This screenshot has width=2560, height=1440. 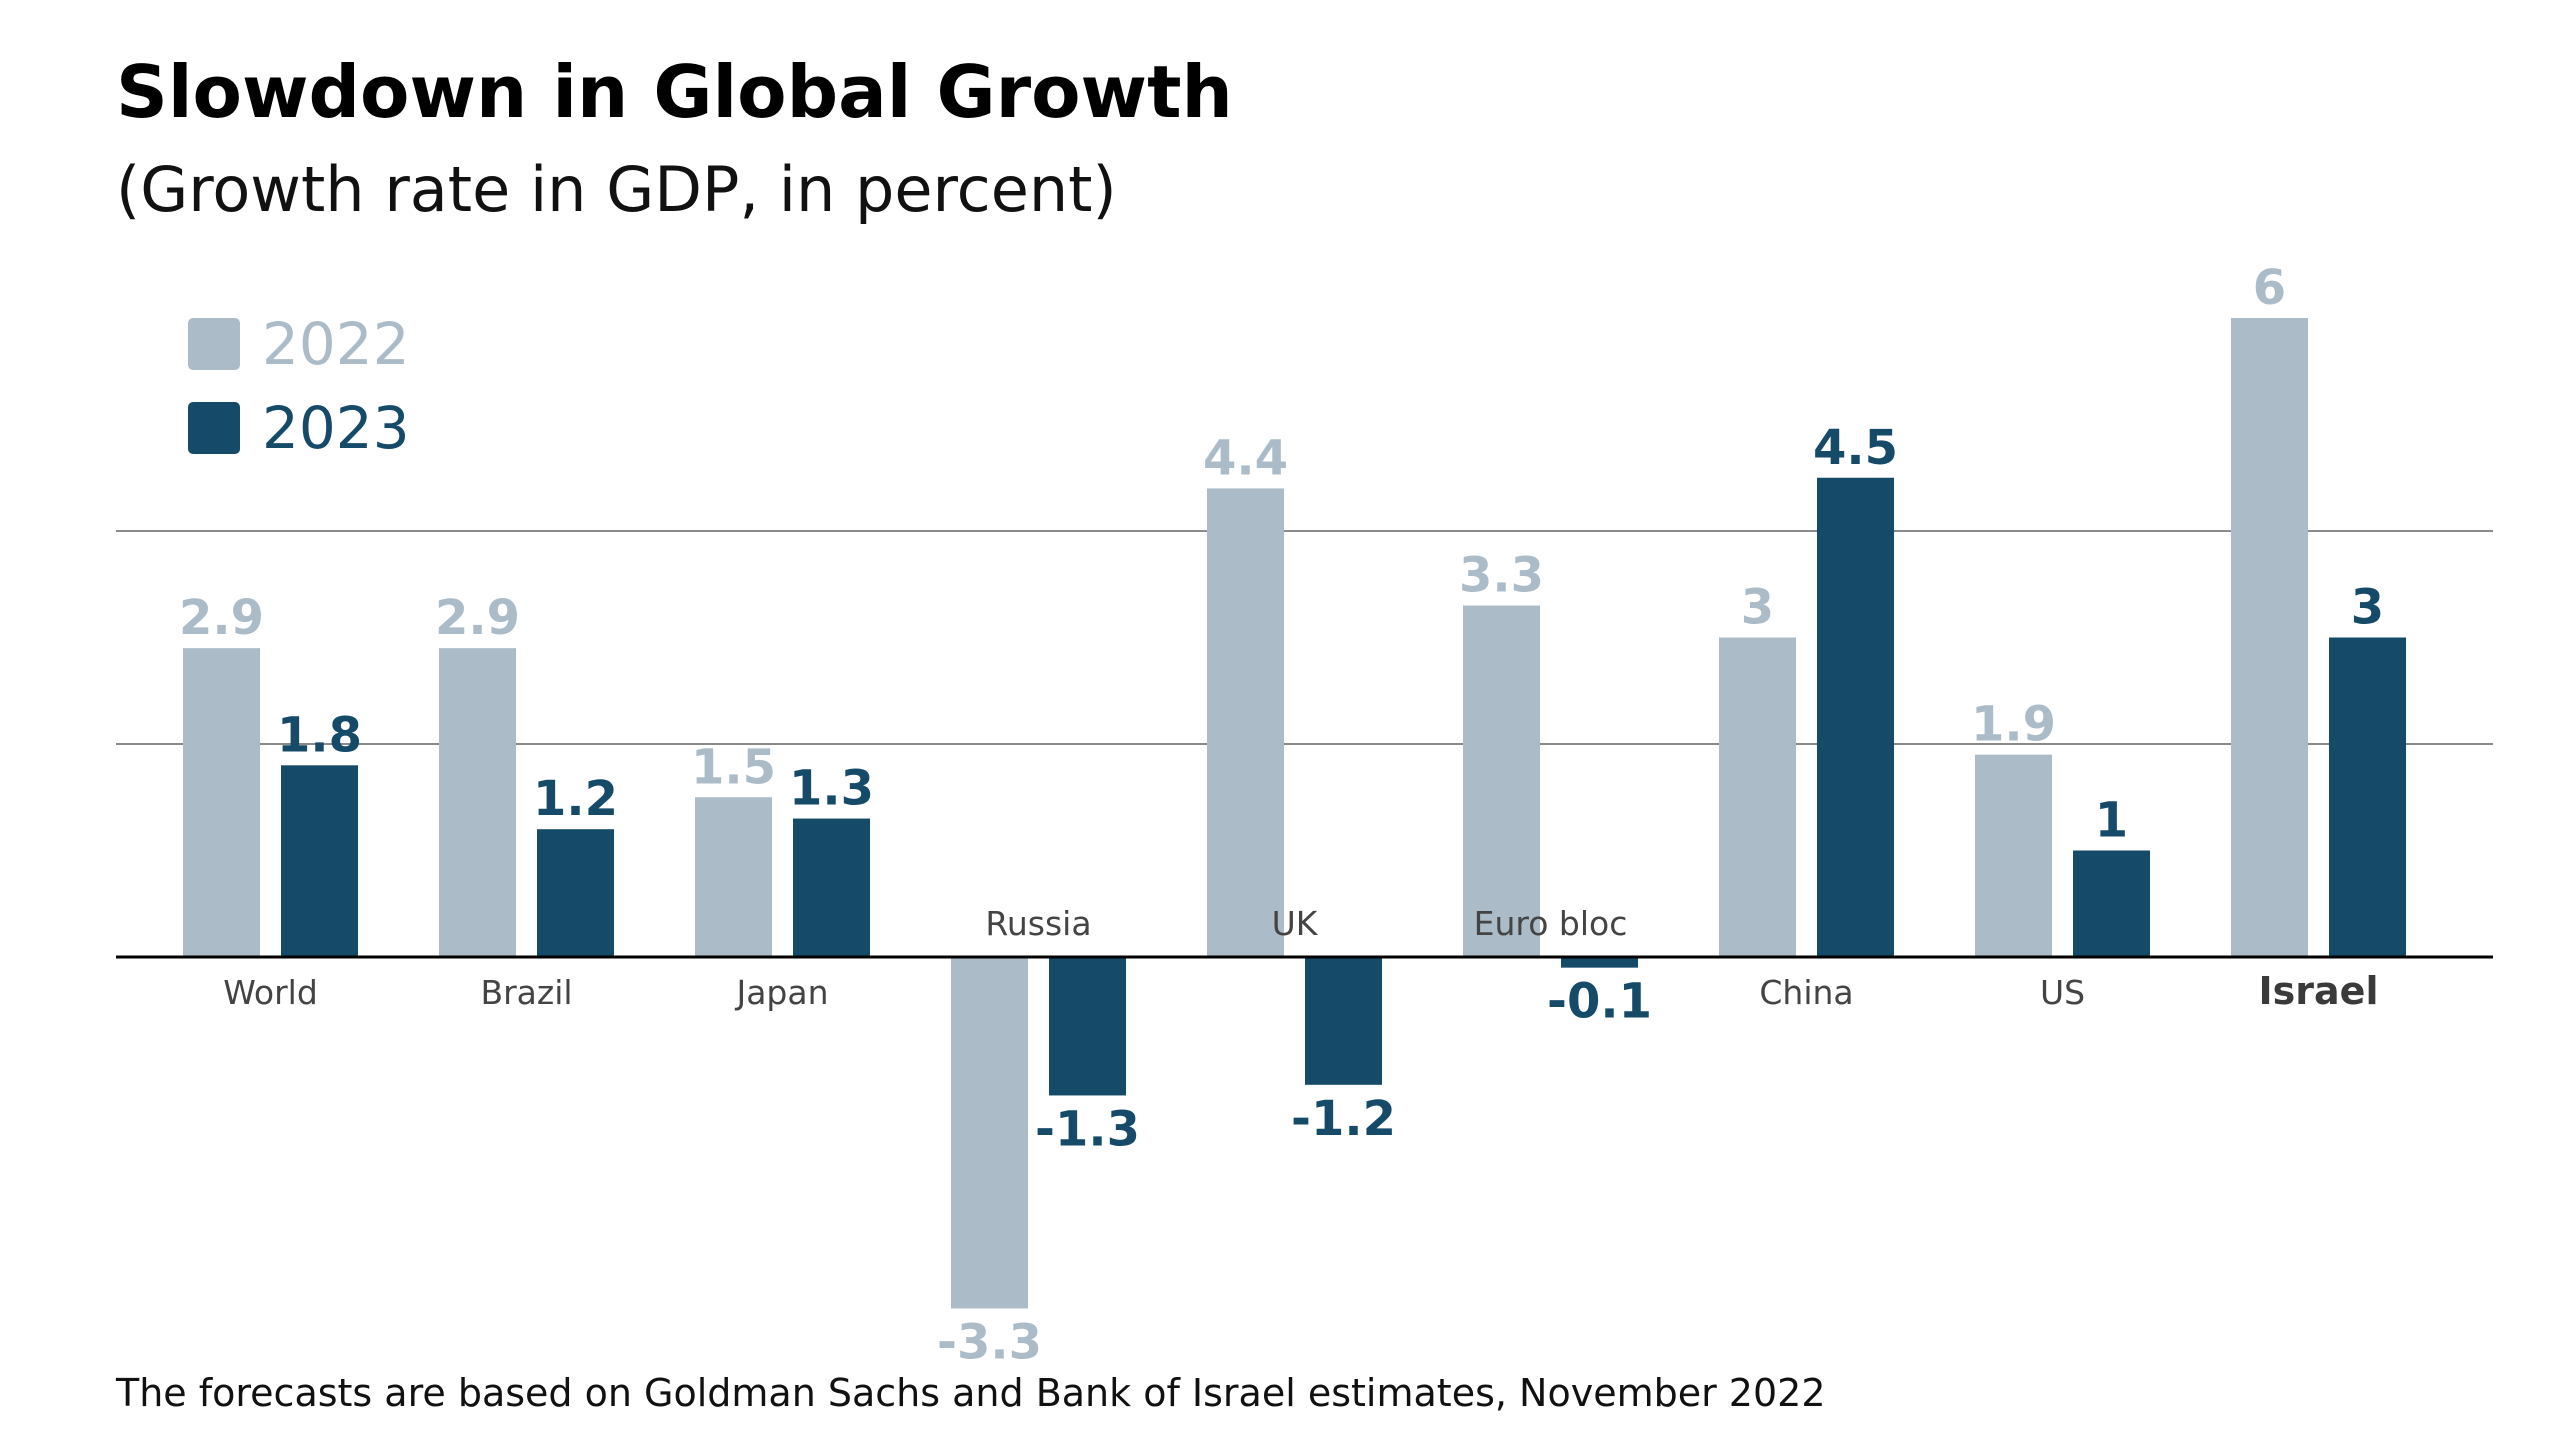 What do you see at coordinates (526, 992) in the screenshot?
I see `category-label-brazil: Brazil` at bounding box center [526, 992].